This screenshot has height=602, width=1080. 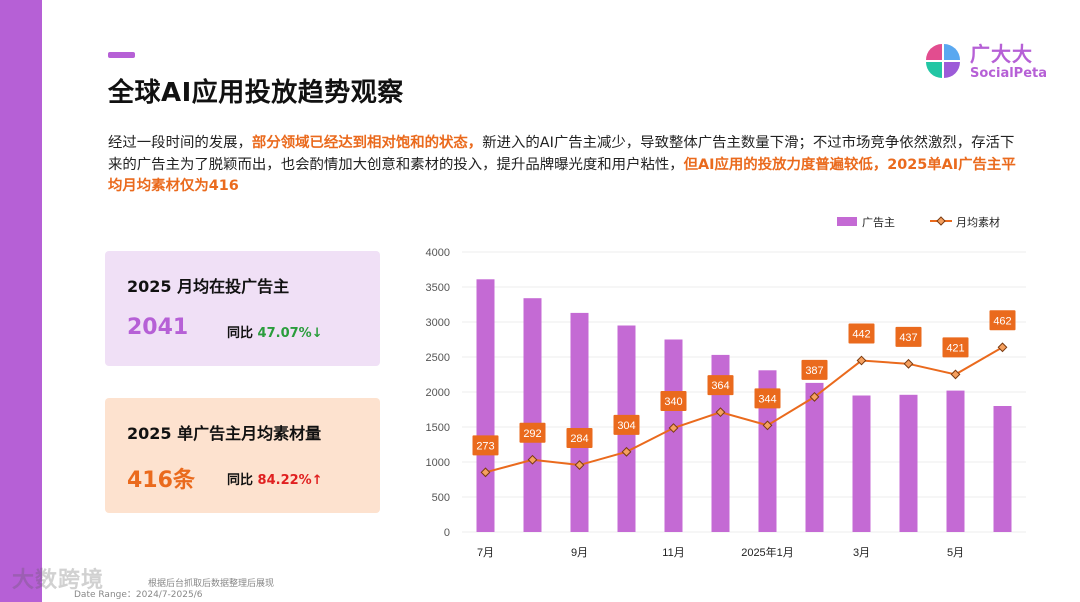 What do you see at coordinates (438, 288) in the screenshot?
I see `y-tick-label: 3500` at bounding box center [438, 288].